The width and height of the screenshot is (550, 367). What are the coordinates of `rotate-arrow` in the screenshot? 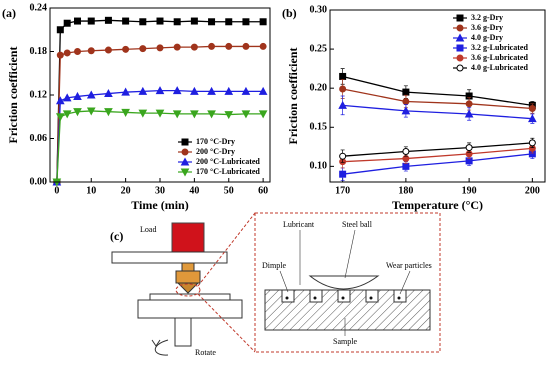 It's located at (156, 343).